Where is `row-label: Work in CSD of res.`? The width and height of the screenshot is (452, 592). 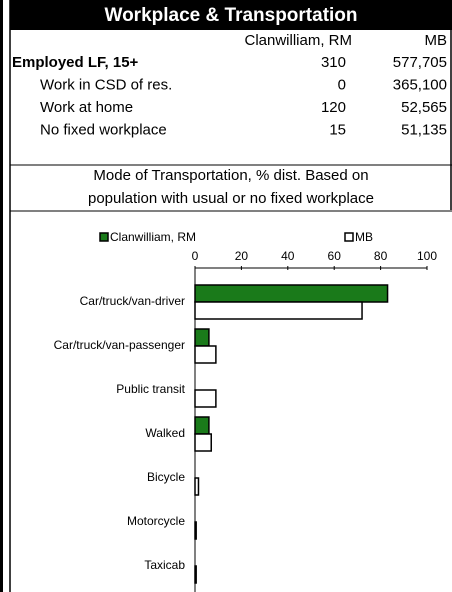
row-label: Work in CSD of res. is located at coordinates (106, 84).